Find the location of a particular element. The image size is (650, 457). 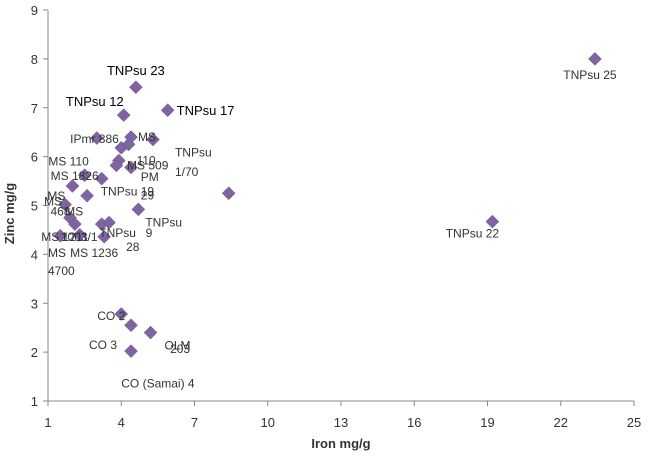

y-axis-title: Zinc mg/g is located at coordinates (9, 213).